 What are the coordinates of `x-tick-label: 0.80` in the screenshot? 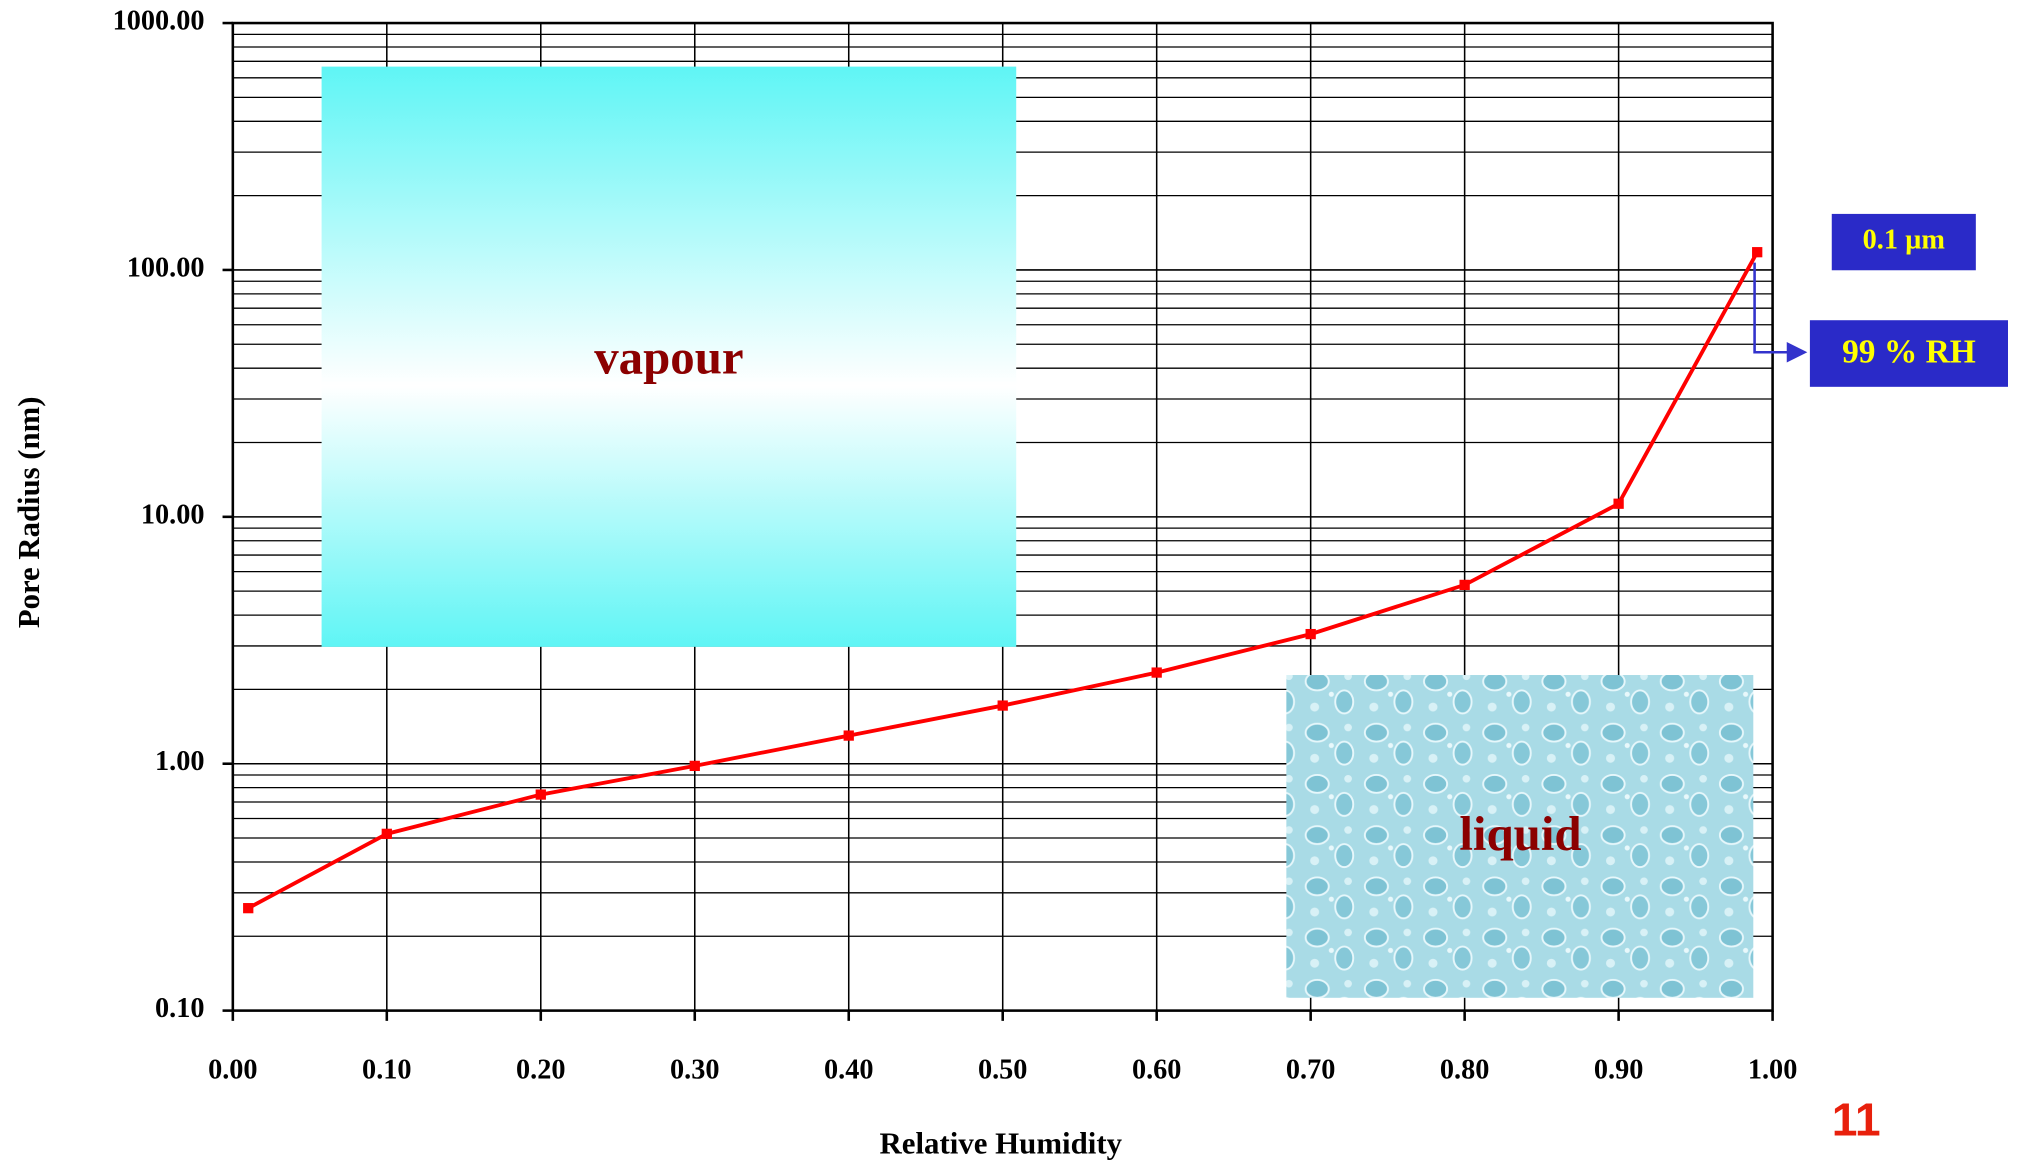 It's located at (1464, 1070).